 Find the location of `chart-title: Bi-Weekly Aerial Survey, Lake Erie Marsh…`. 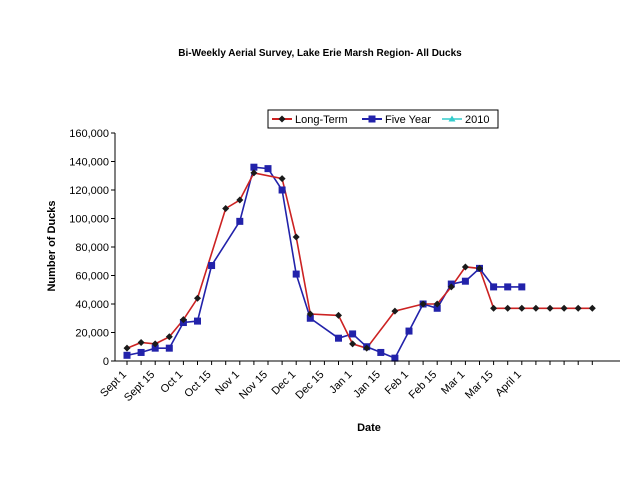

chart-title: Bi-Weekly Aerial Survey, Lake Erie Marsh… is located at coordinates (320, 53).